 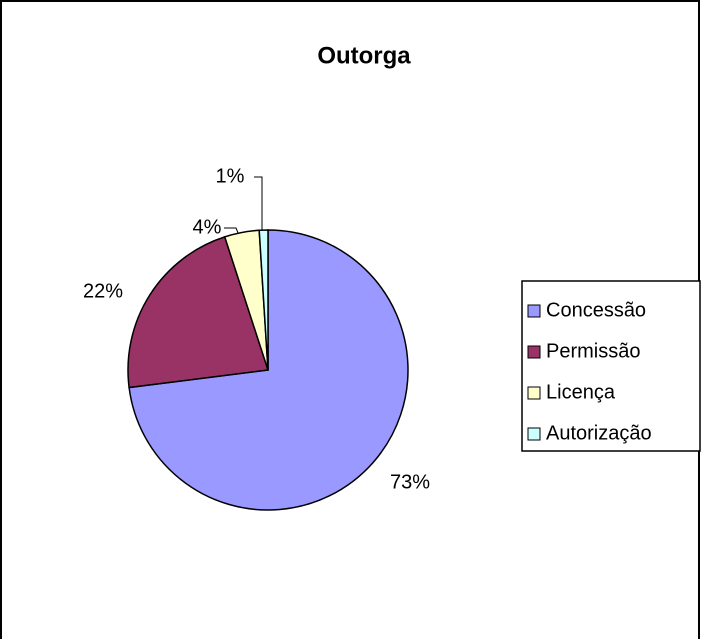 What do you see at coordinates (364, 55) in the screenshot?
I see `chart-title: Outorga` at bounding box center [364, 55].